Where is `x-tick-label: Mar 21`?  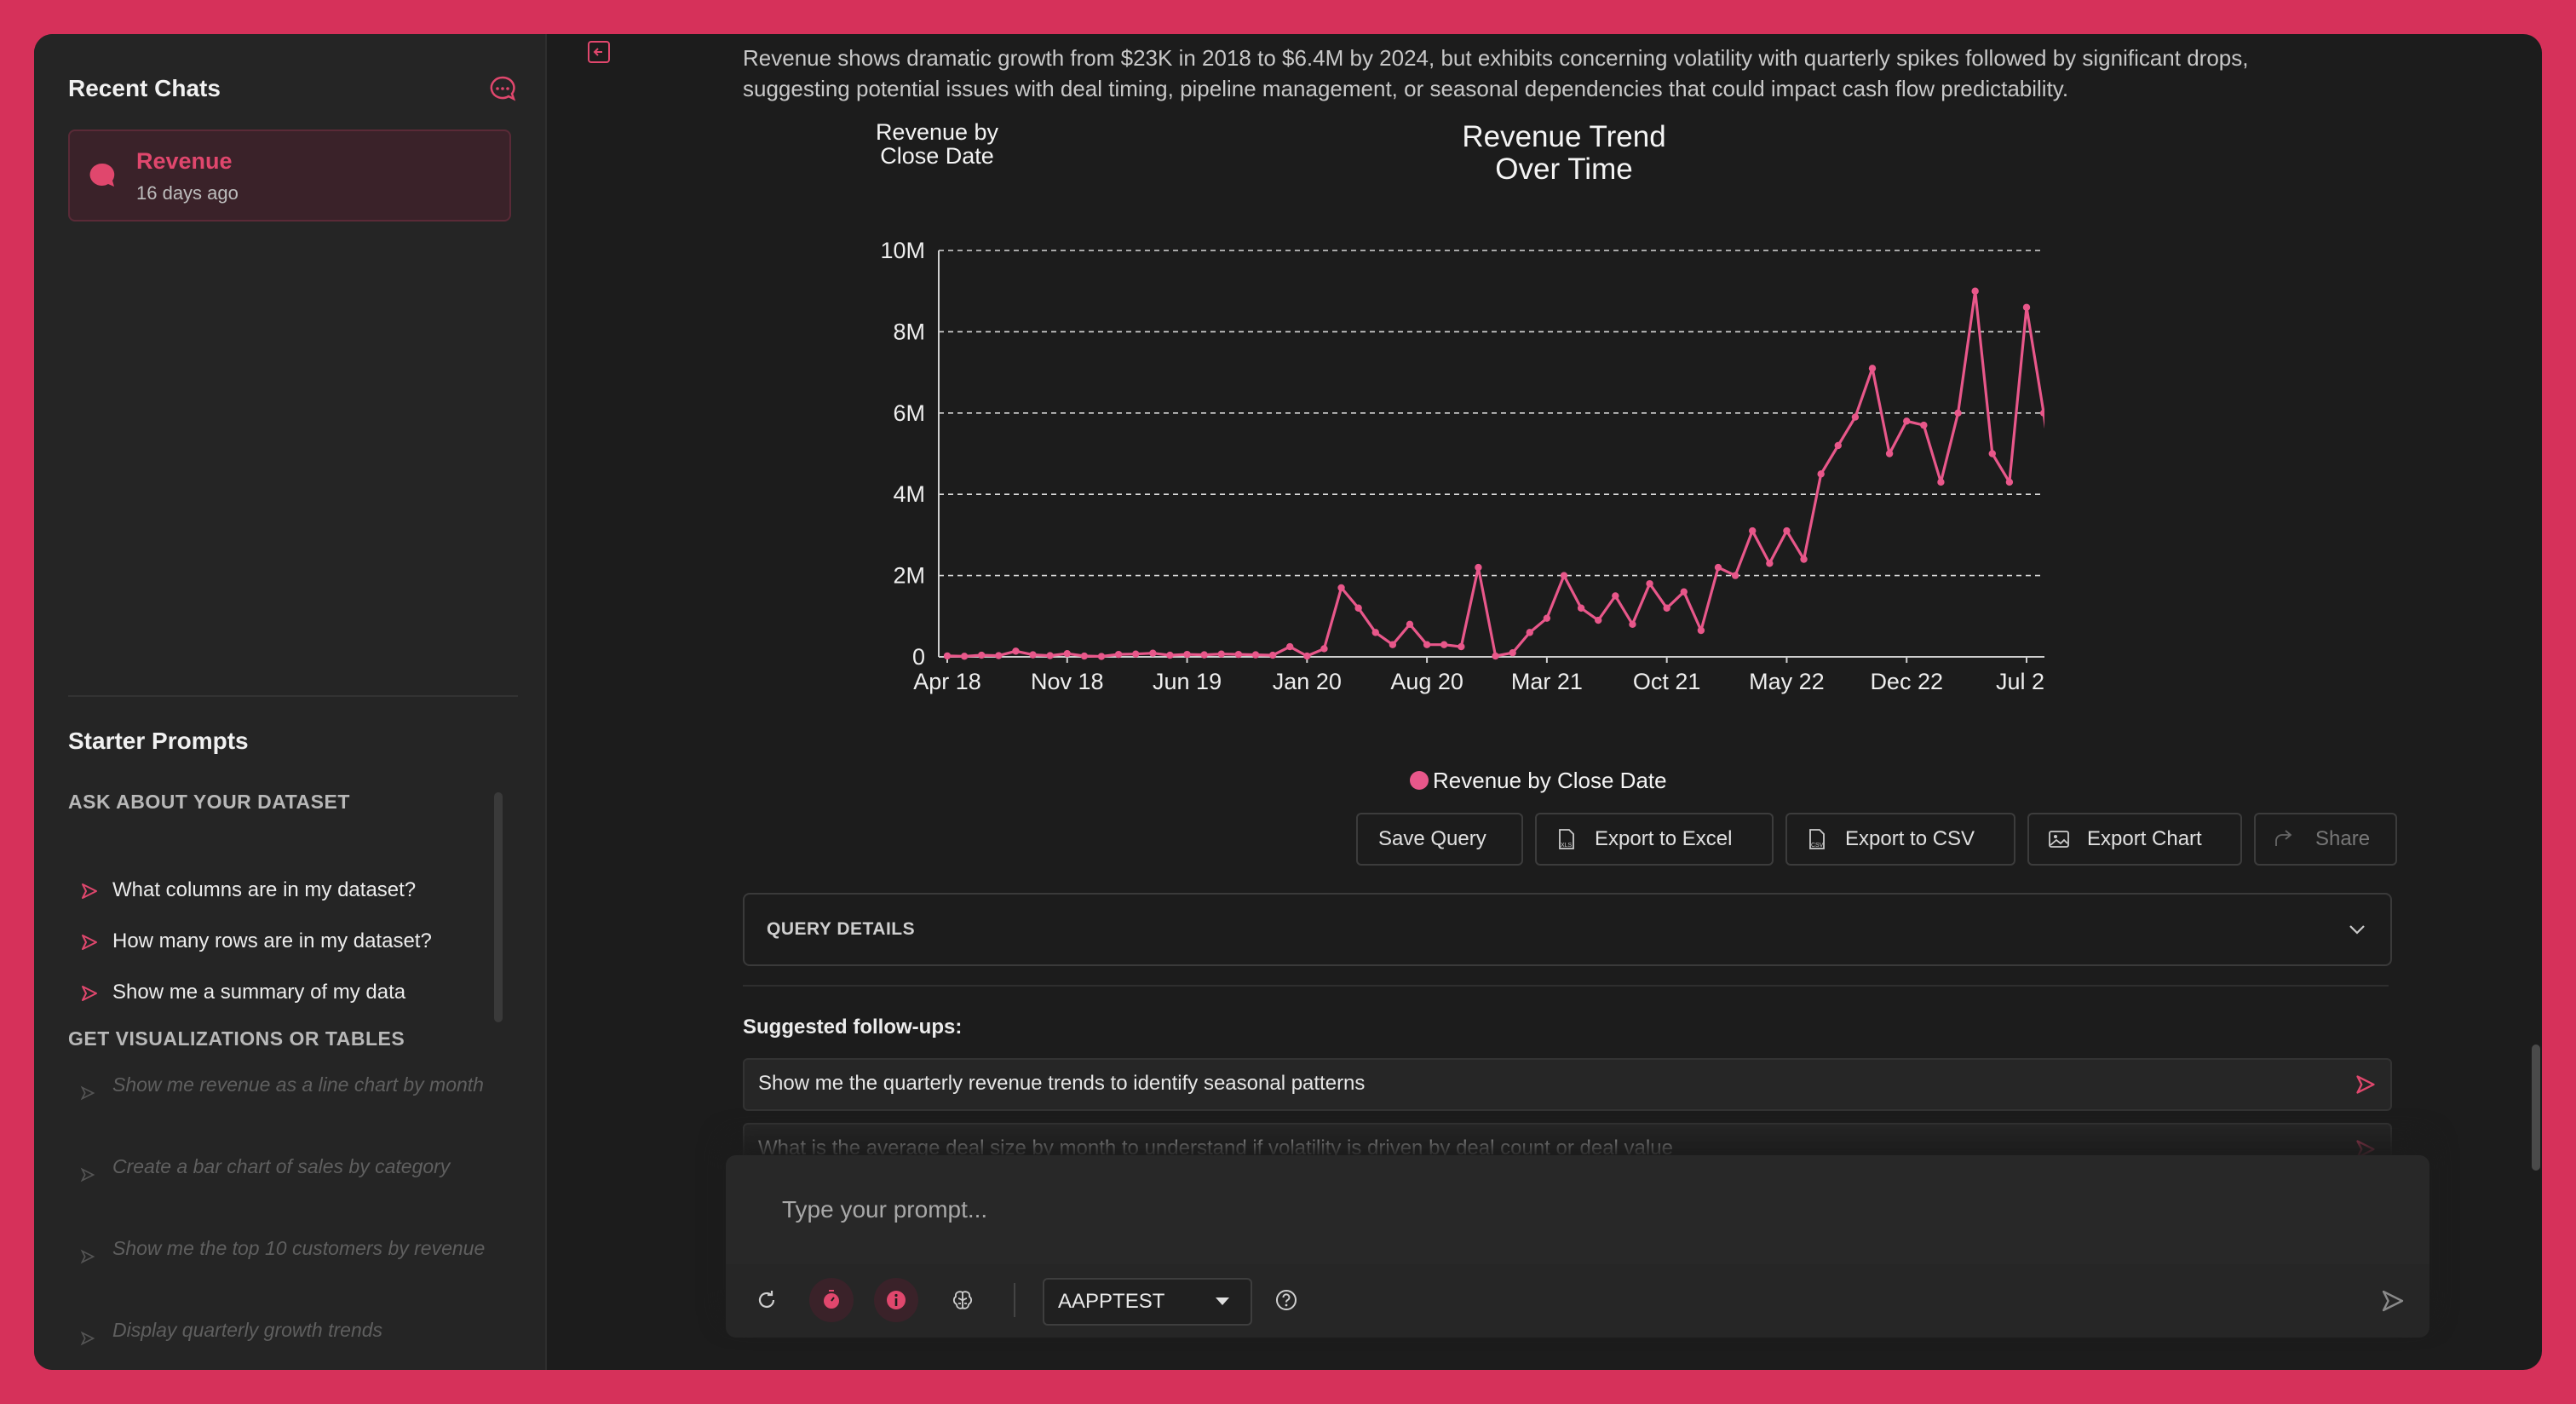
x-tick-label: Mar 21 is located at coordinates (1547, 681).